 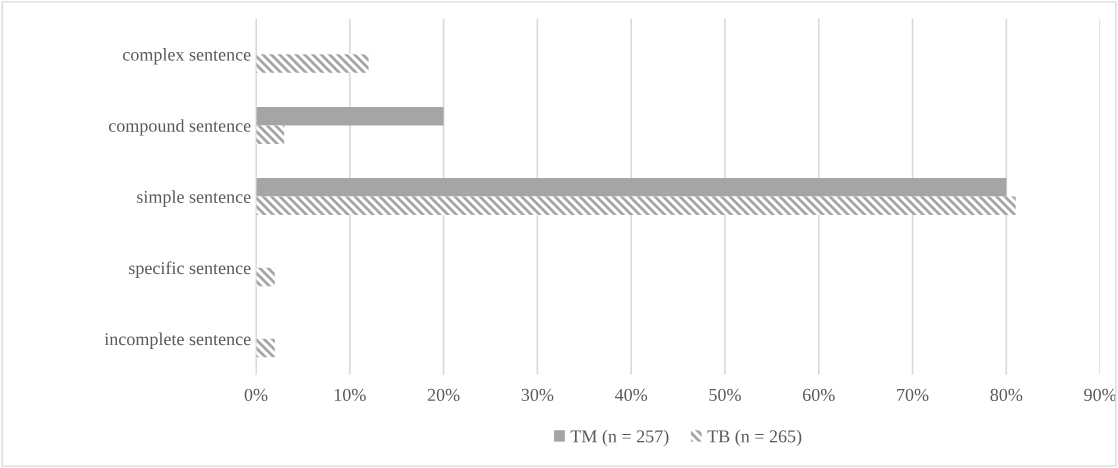 I want to click on y-tick-label: complex sentence, so click(x=187, y=56).